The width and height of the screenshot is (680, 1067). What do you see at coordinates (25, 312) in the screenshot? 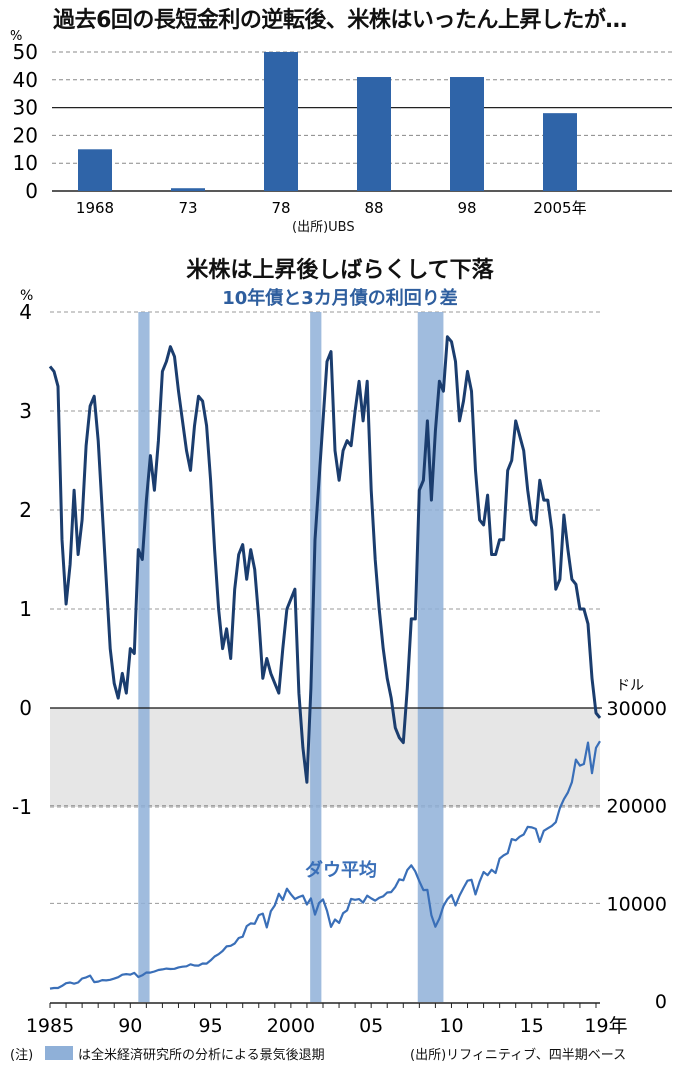
I see `line-y-tick-left: 4` at bounding box center [25, 312].